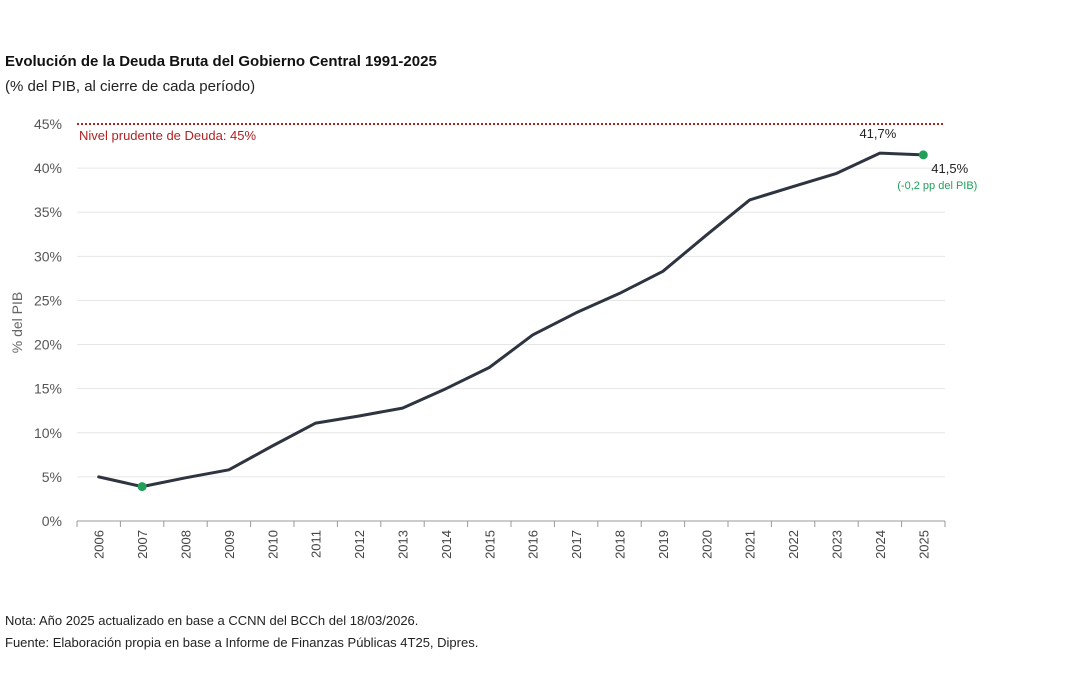 The image size is (1080, 692). I want to click on x-tick-label: 2013, so click(403, 544).